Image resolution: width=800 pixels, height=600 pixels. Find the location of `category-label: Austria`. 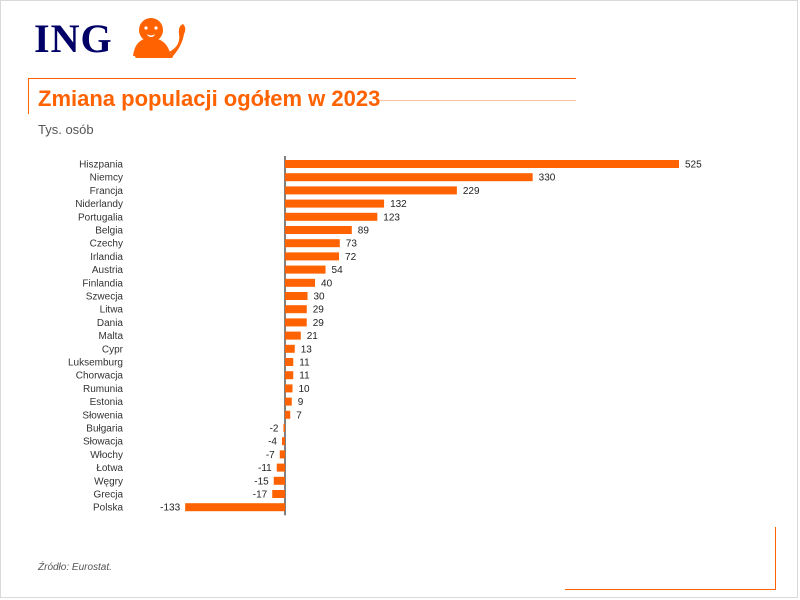

category-label: Austria is located at coordinates (108, 270).